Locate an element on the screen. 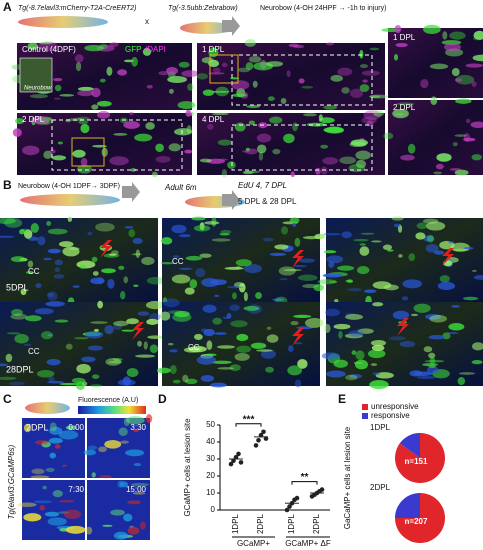 The width and height of the screenshot is (483, 550). label: 2 DPL is located at coordinates (33, 119).